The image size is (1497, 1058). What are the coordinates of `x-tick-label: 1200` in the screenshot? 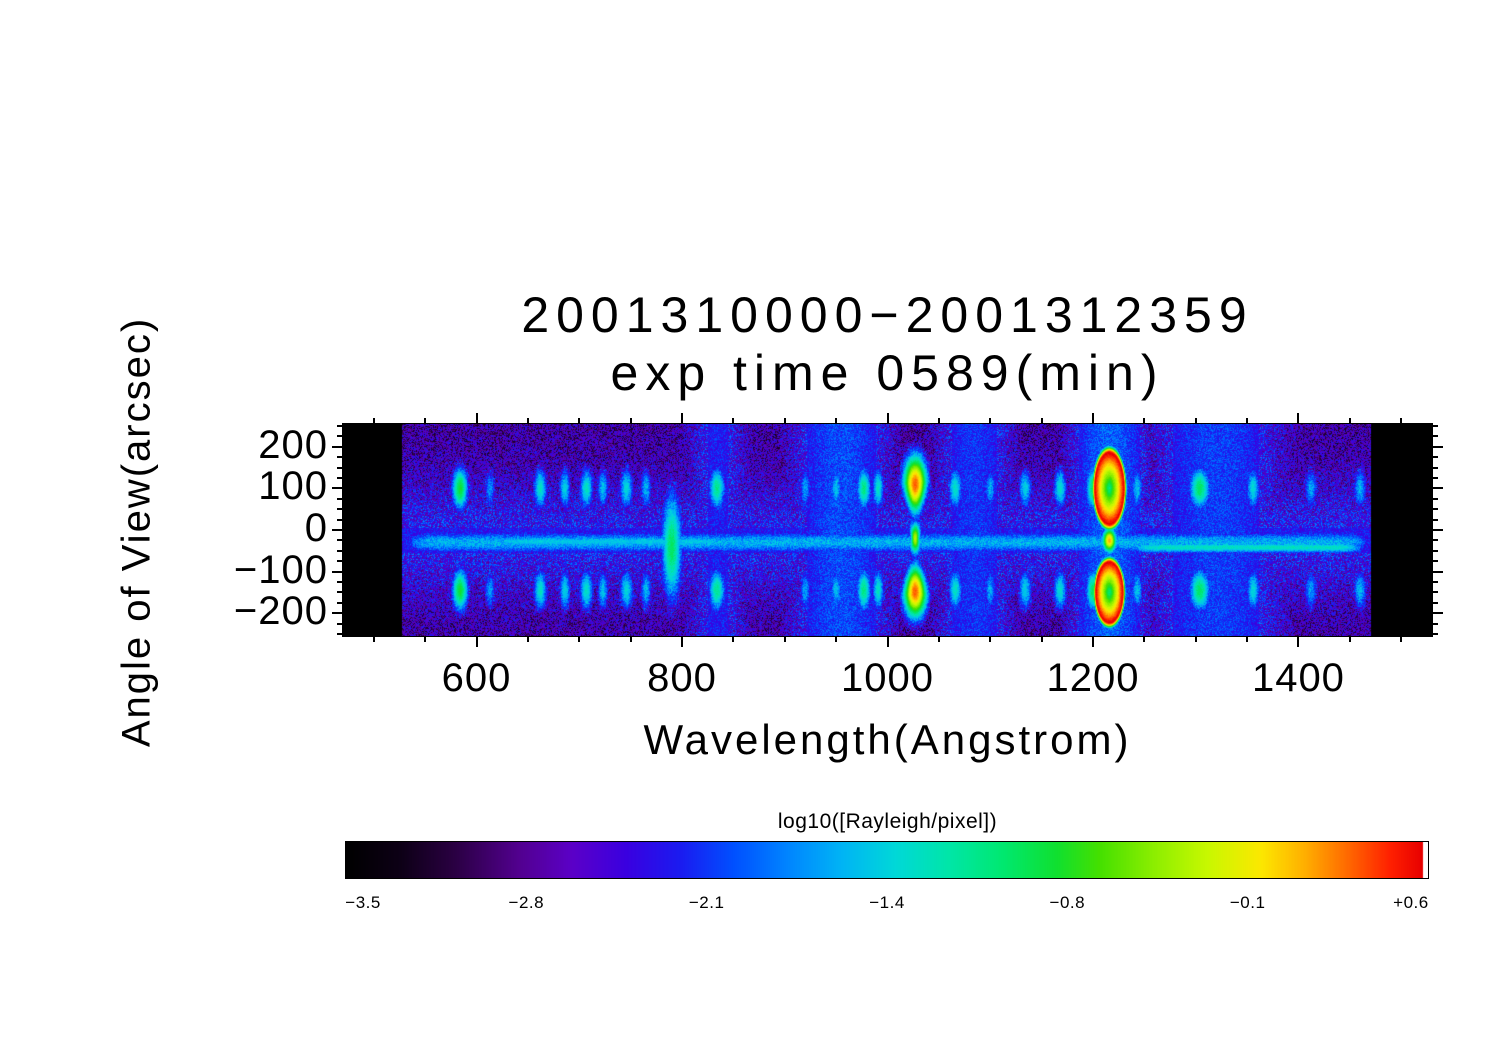 It's located at (1093, 678).